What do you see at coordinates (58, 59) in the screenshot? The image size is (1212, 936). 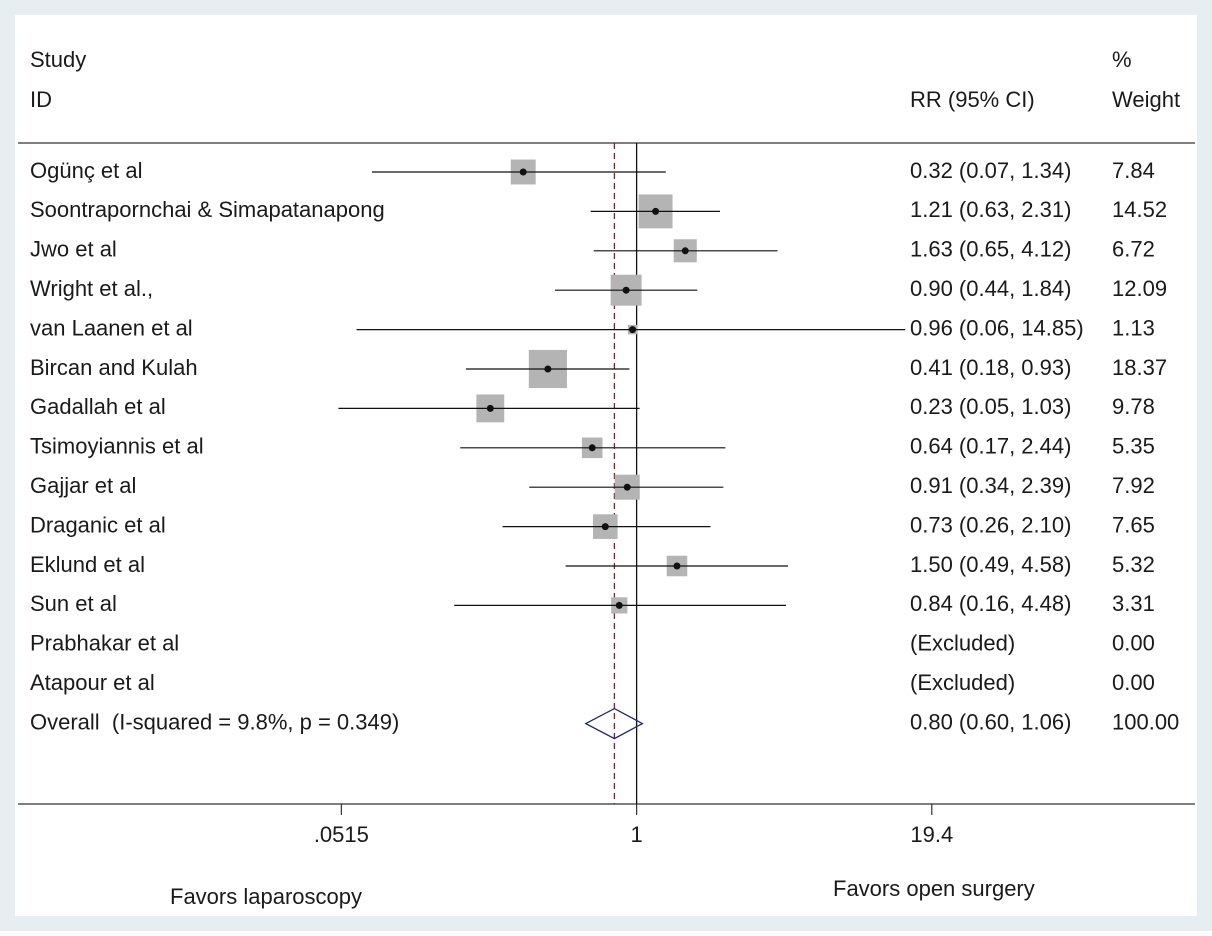 I see `header-study: Study` at bounding box center [58, 59].